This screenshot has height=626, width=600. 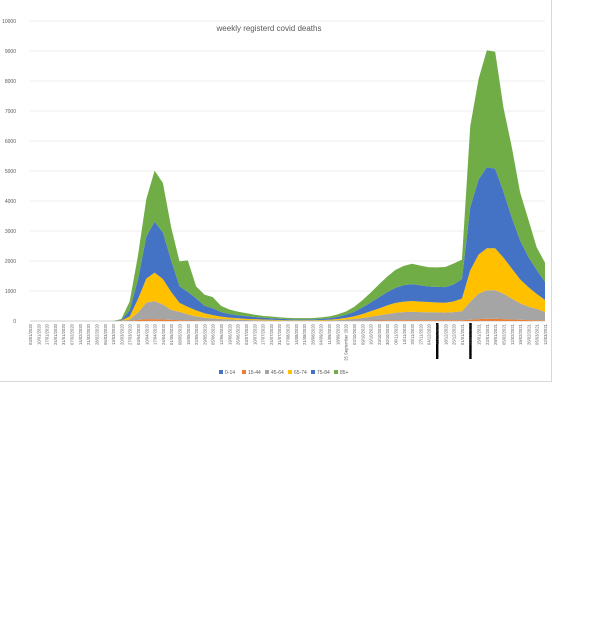 What do you see at coordinates (80, 334) in the screenshot?
I see `x-tick-label: 14/02/2020` at bounding box center [80, 334].